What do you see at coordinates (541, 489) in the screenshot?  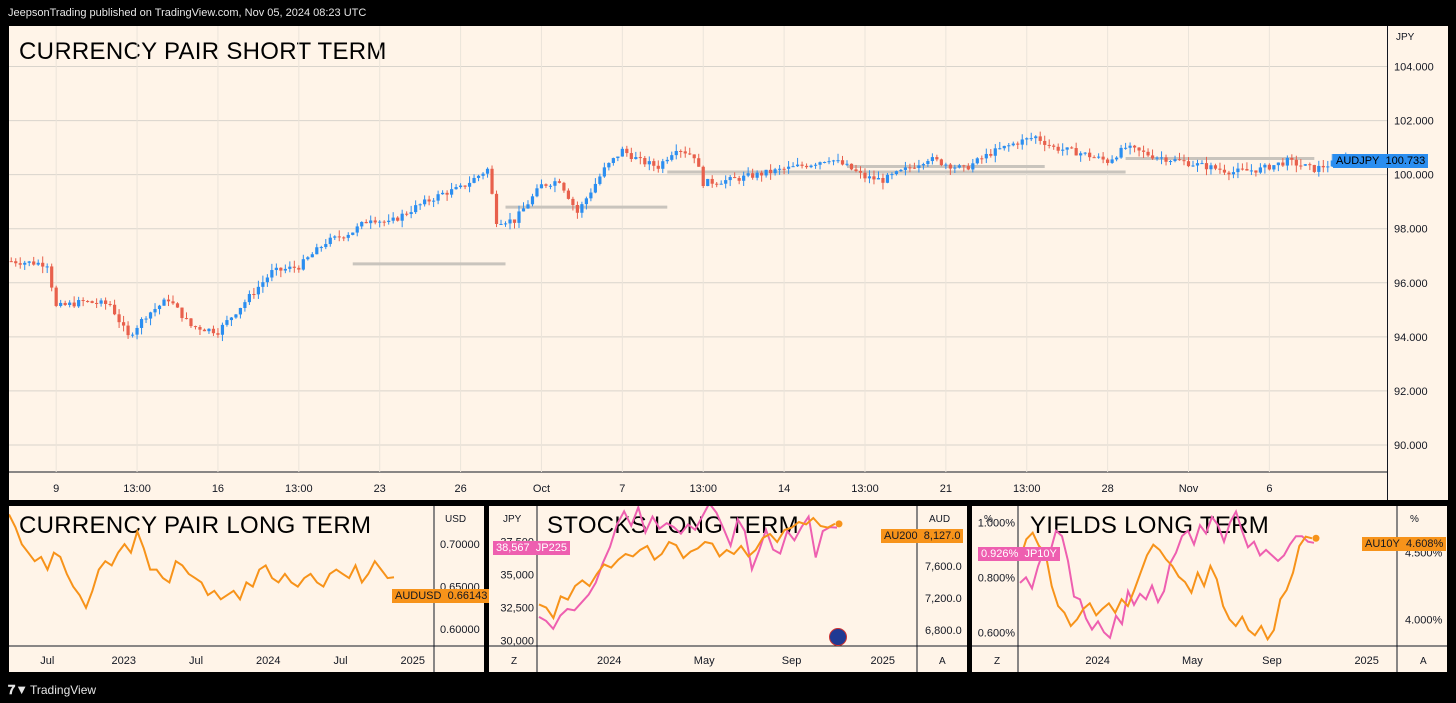 I see `x-tick-label: Oct` at bounding box center [541, 489].